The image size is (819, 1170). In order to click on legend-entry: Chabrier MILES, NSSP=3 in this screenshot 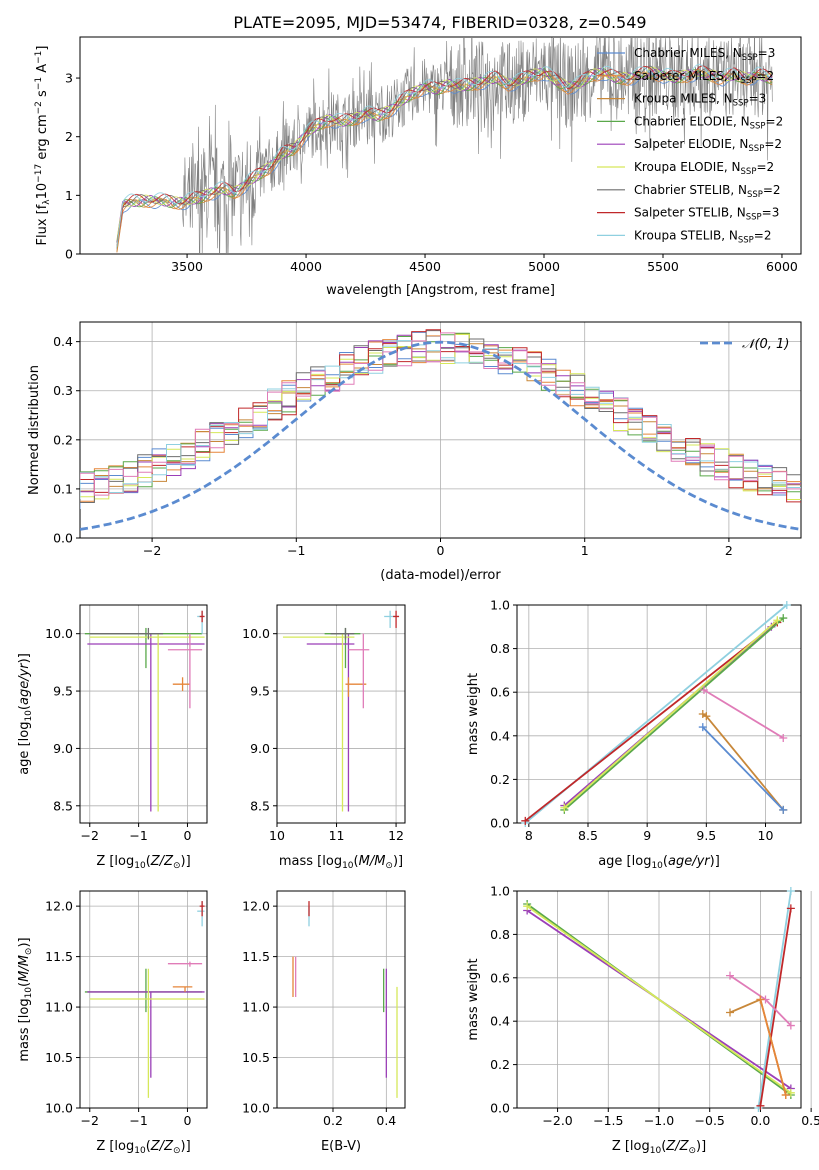, I will do `click(704, 54)`.